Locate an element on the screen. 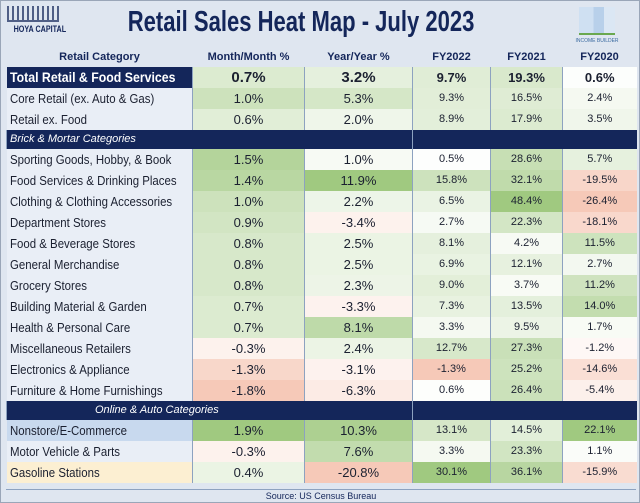 The width and height of the screenshot is (640, 503). category-cell: Core Retail (ex. Auto & Gas) is located at coordinates (99, 98).